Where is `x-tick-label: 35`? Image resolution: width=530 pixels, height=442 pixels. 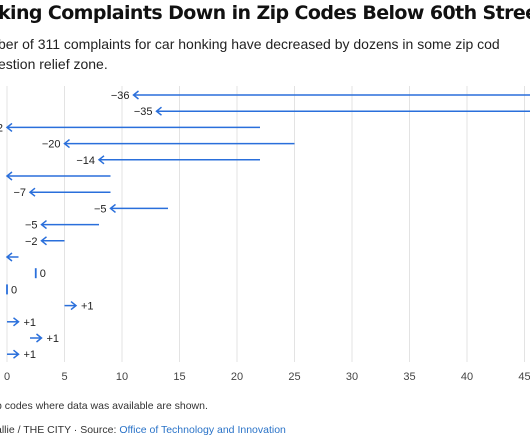
x-tick-label: 35 is located at coordinates (409, 377).